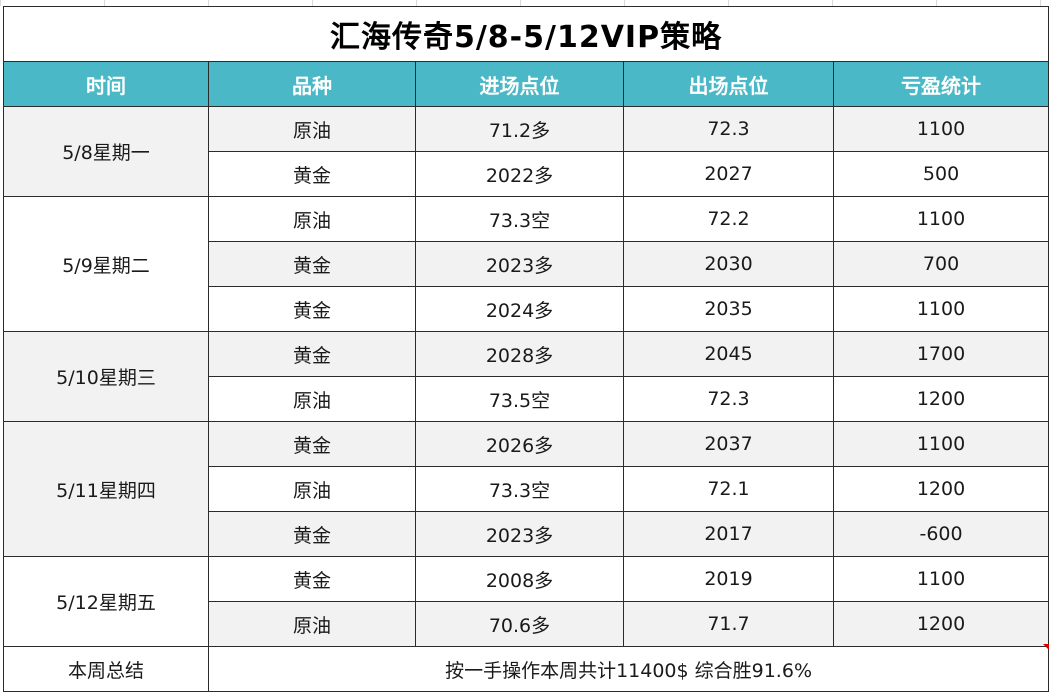  Describe the element at coordinates (941, 84) in the screenshot. I see `header-pnl: 亏盈统计` at that location.